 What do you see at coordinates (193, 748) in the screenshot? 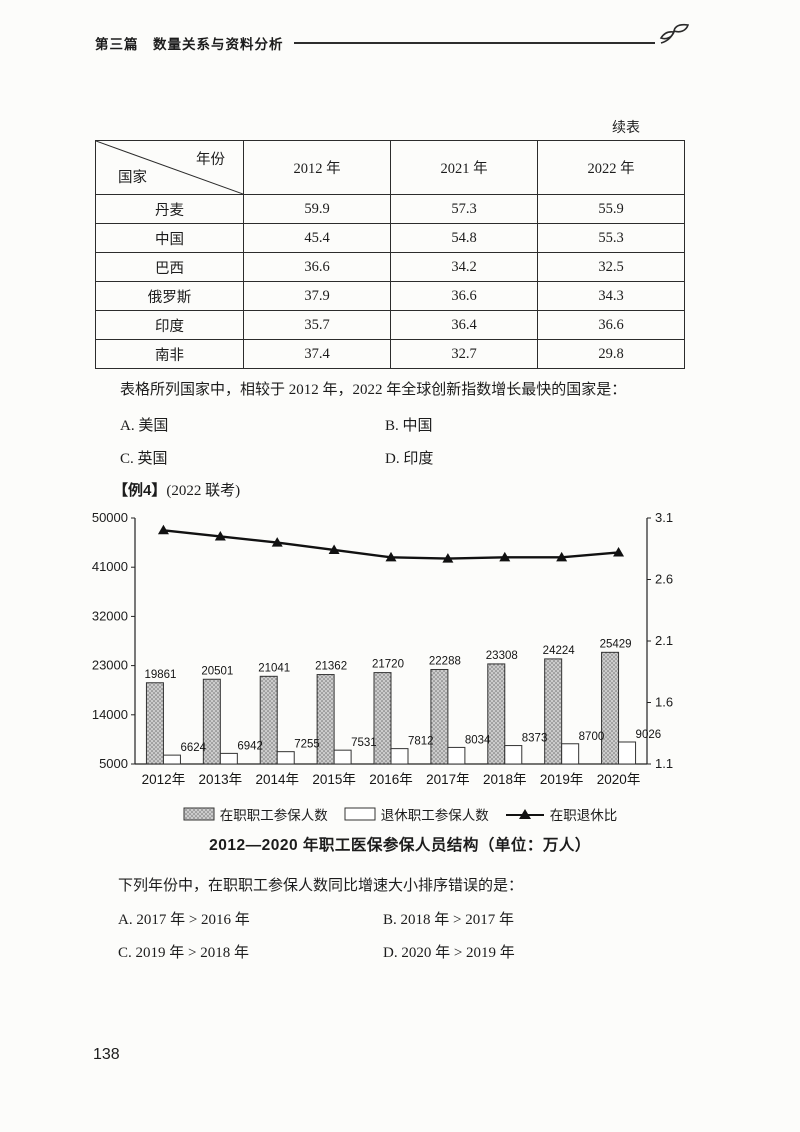
I see `svg-text: 6624` at bounding box center [193, 748].